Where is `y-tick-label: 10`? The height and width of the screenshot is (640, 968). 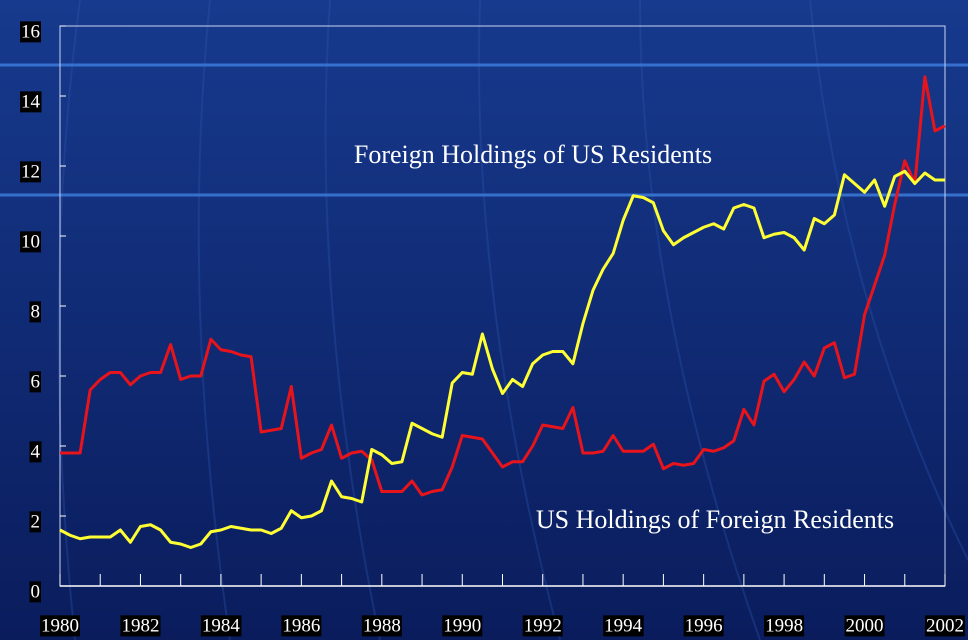 y-tick-label: 10 is located at coordinates (30, 241).